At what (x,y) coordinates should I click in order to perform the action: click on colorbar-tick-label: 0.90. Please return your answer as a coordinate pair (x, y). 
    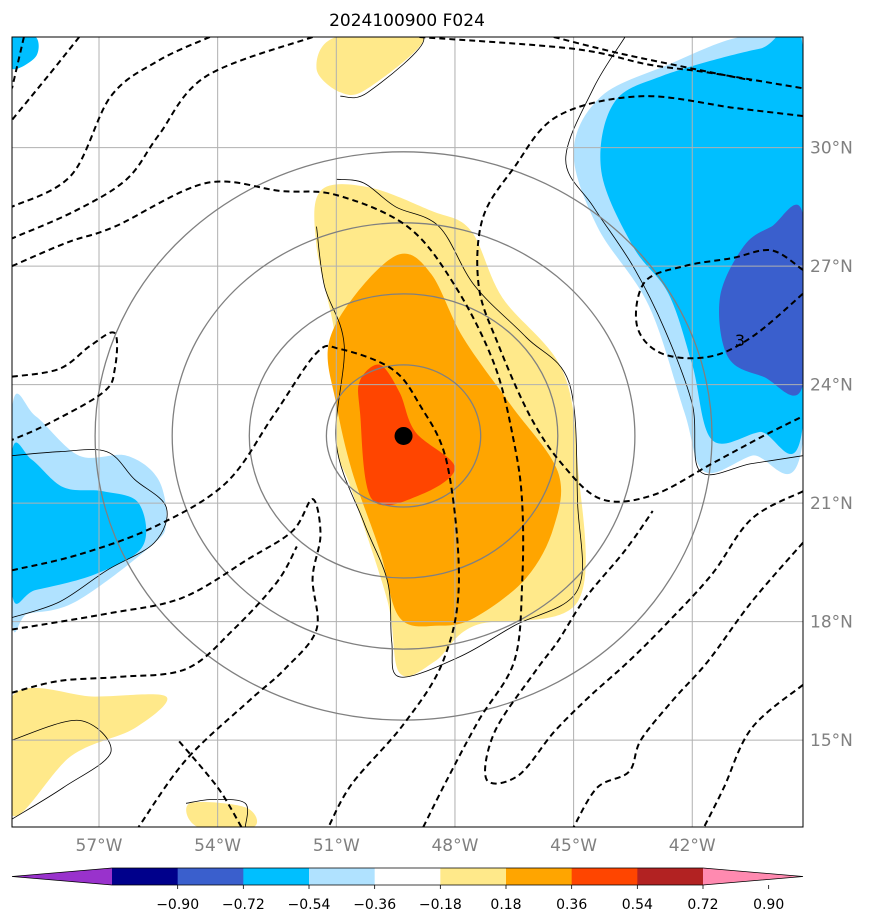
    Looking at the image, I should click on (768, 905).